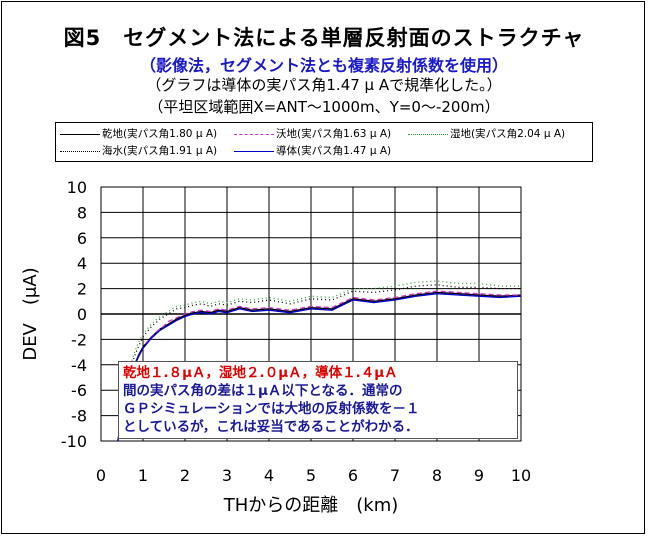 This screenshot has height=537, width=648. I want to click on chart-subtitle: （影像法，セグメント法とも複素反射係数を使用）, so click(323, 65).